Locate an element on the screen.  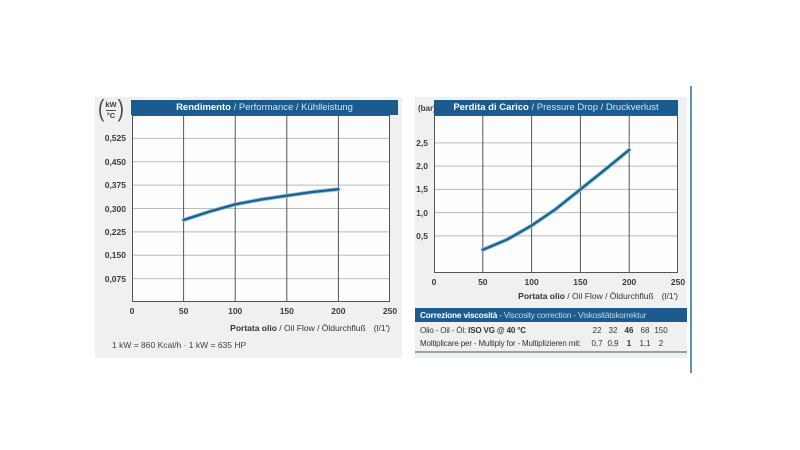
paren-open: ( is located at coordinates (101, 109).